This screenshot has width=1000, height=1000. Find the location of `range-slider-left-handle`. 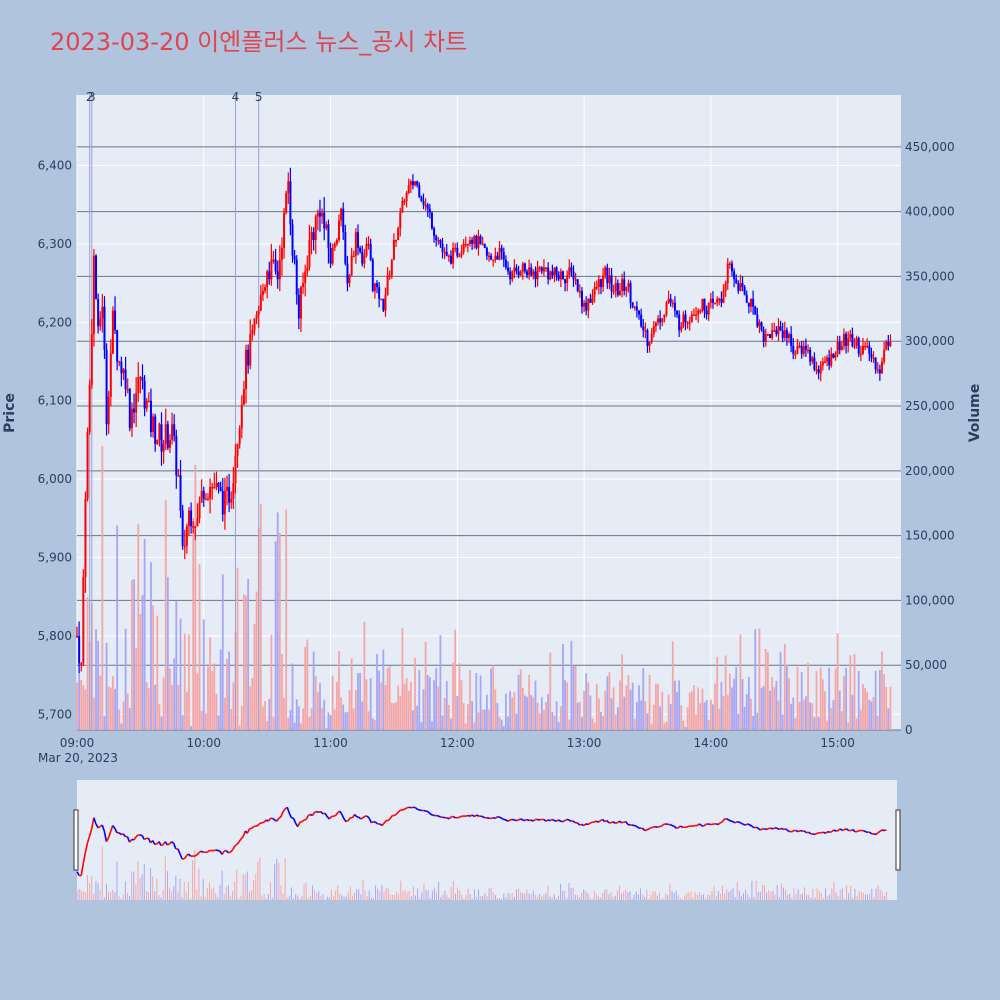

range-slider-left-handle is located at coordinates (76, 840).